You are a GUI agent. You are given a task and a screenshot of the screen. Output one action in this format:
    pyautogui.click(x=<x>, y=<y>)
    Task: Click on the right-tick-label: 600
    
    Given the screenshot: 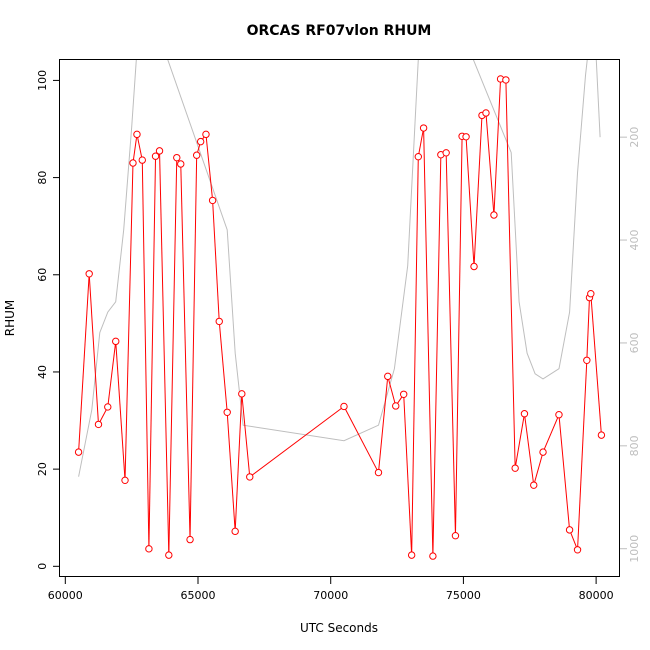 What is the action you would take?
    pyautogui.click(x=634, y=342)
    